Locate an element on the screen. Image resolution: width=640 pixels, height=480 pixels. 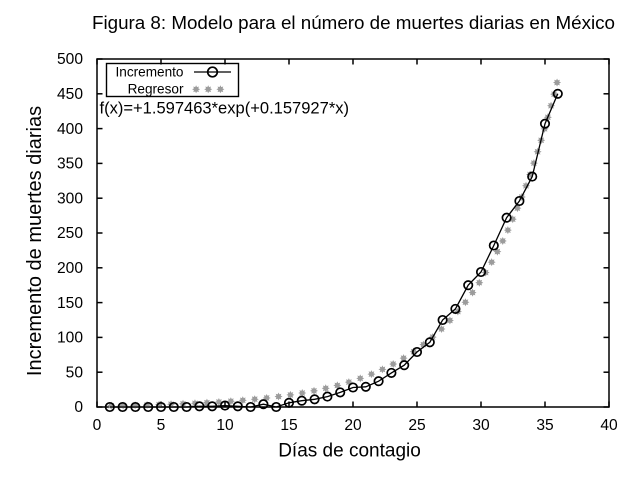
svg-text: 35 is located at coordinates (545, 425).